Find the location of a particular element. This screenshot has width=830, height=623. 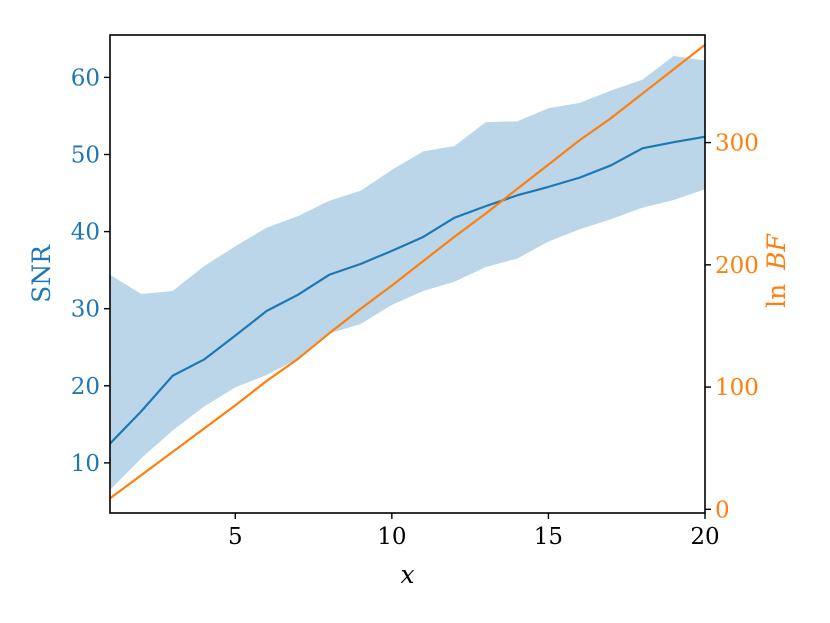

y-left-tick-label: 60 is located at coordinates (85, 78).